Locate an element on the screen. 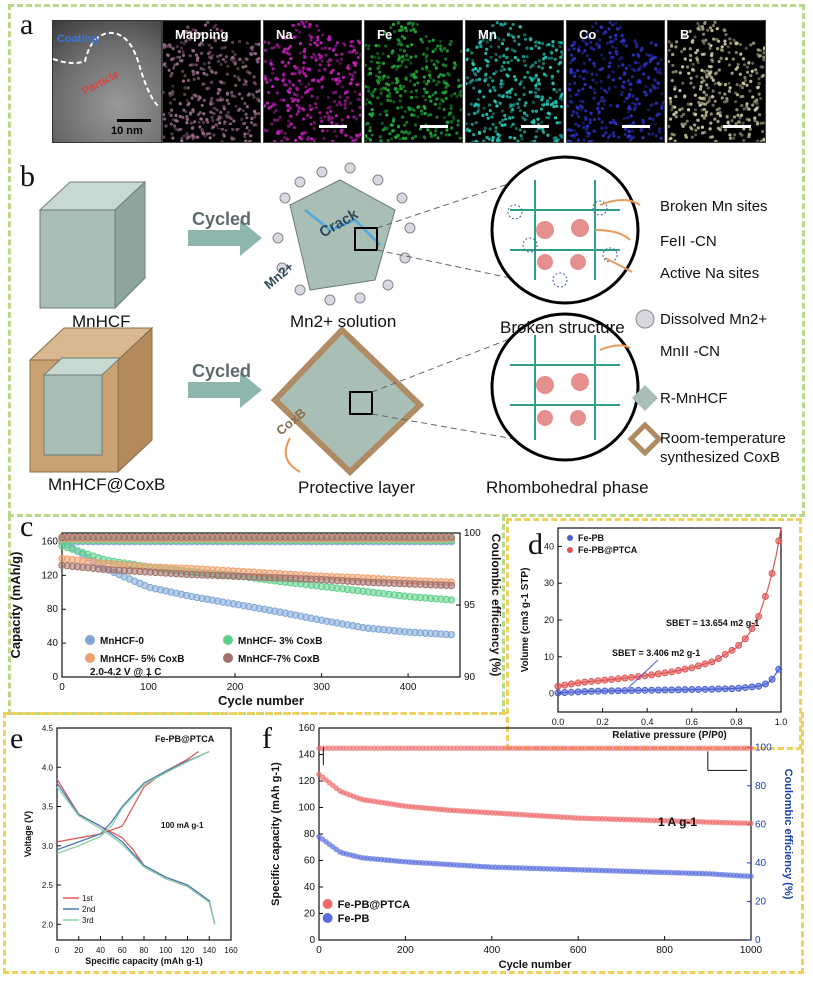 This screenshot has width=813, height=981. x-tick-label: 80 is located at coordinates (144, 950).